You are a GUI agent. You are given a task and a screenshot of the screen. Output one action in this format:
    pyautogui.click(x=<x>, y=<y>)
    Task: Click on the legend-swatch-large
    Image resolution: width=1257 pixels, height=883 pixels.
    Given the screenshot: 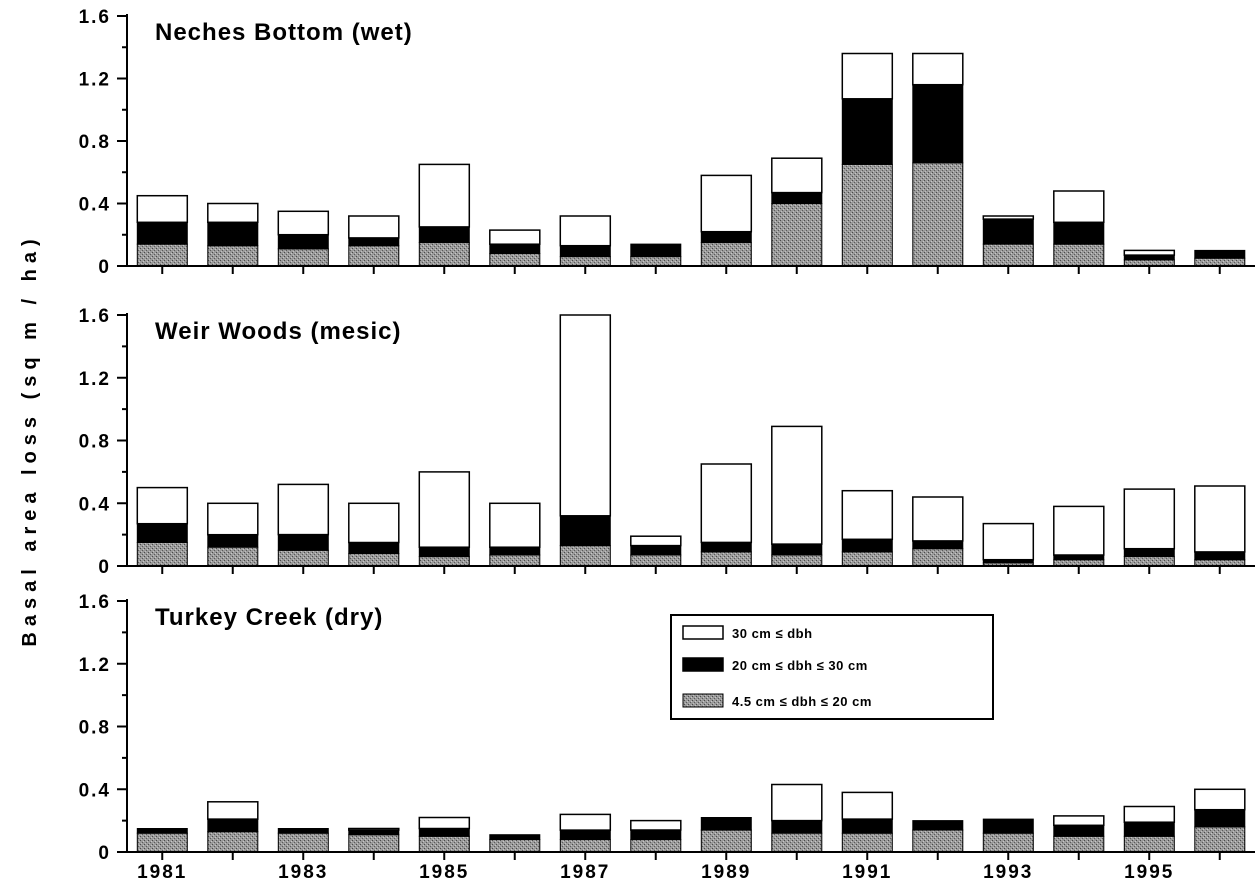 What is the action you would take?
    pyautogui.click(x=703, y=632)
    